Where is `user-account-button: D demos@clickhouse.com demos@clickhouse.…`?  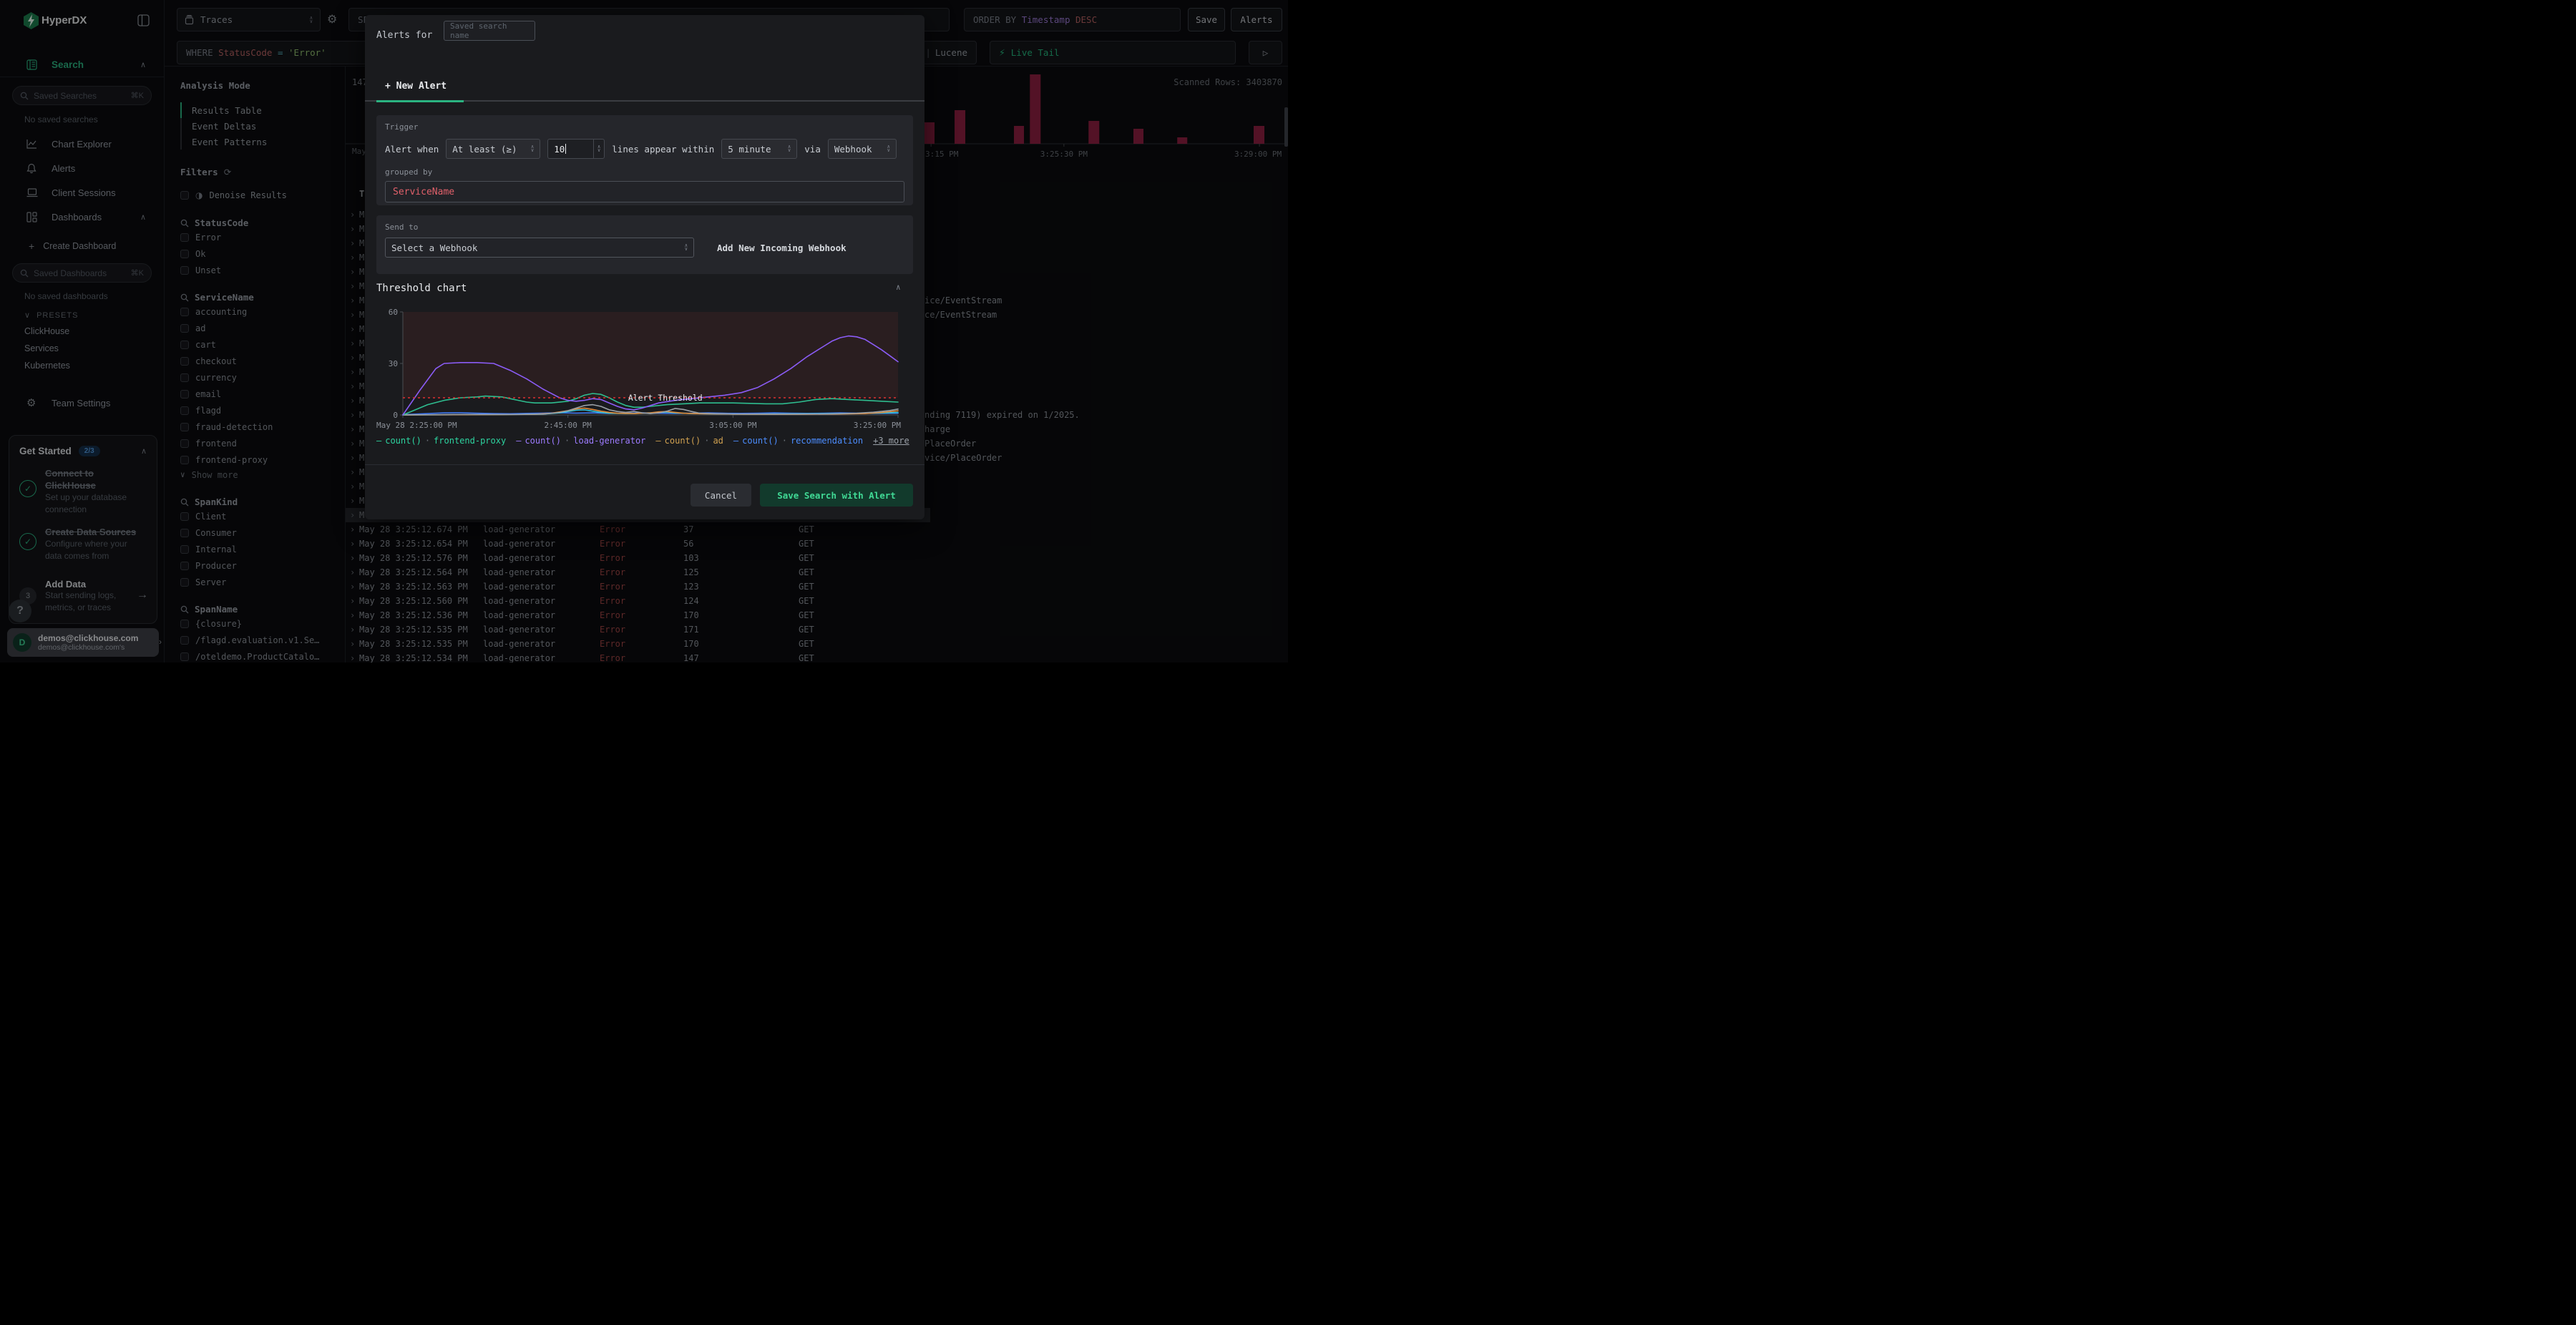 user-account-button: D demos@clickhouse.com demos@clickhouse.… is located at coordinates (83, 642).